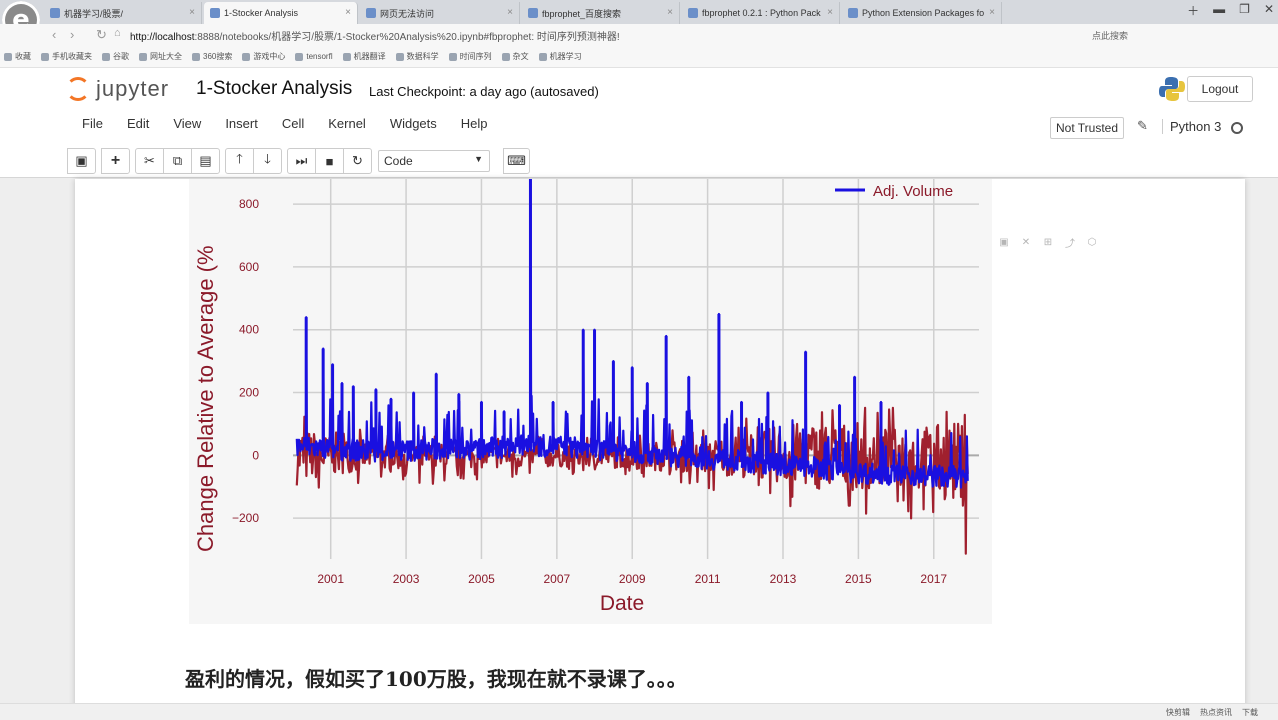 This screenshot has height=720, width=1278. What do you see at coordinates (364, 56) in the screenshot?
I see `bookmark-item: 机器翻译` at bounding box center [364, 56].